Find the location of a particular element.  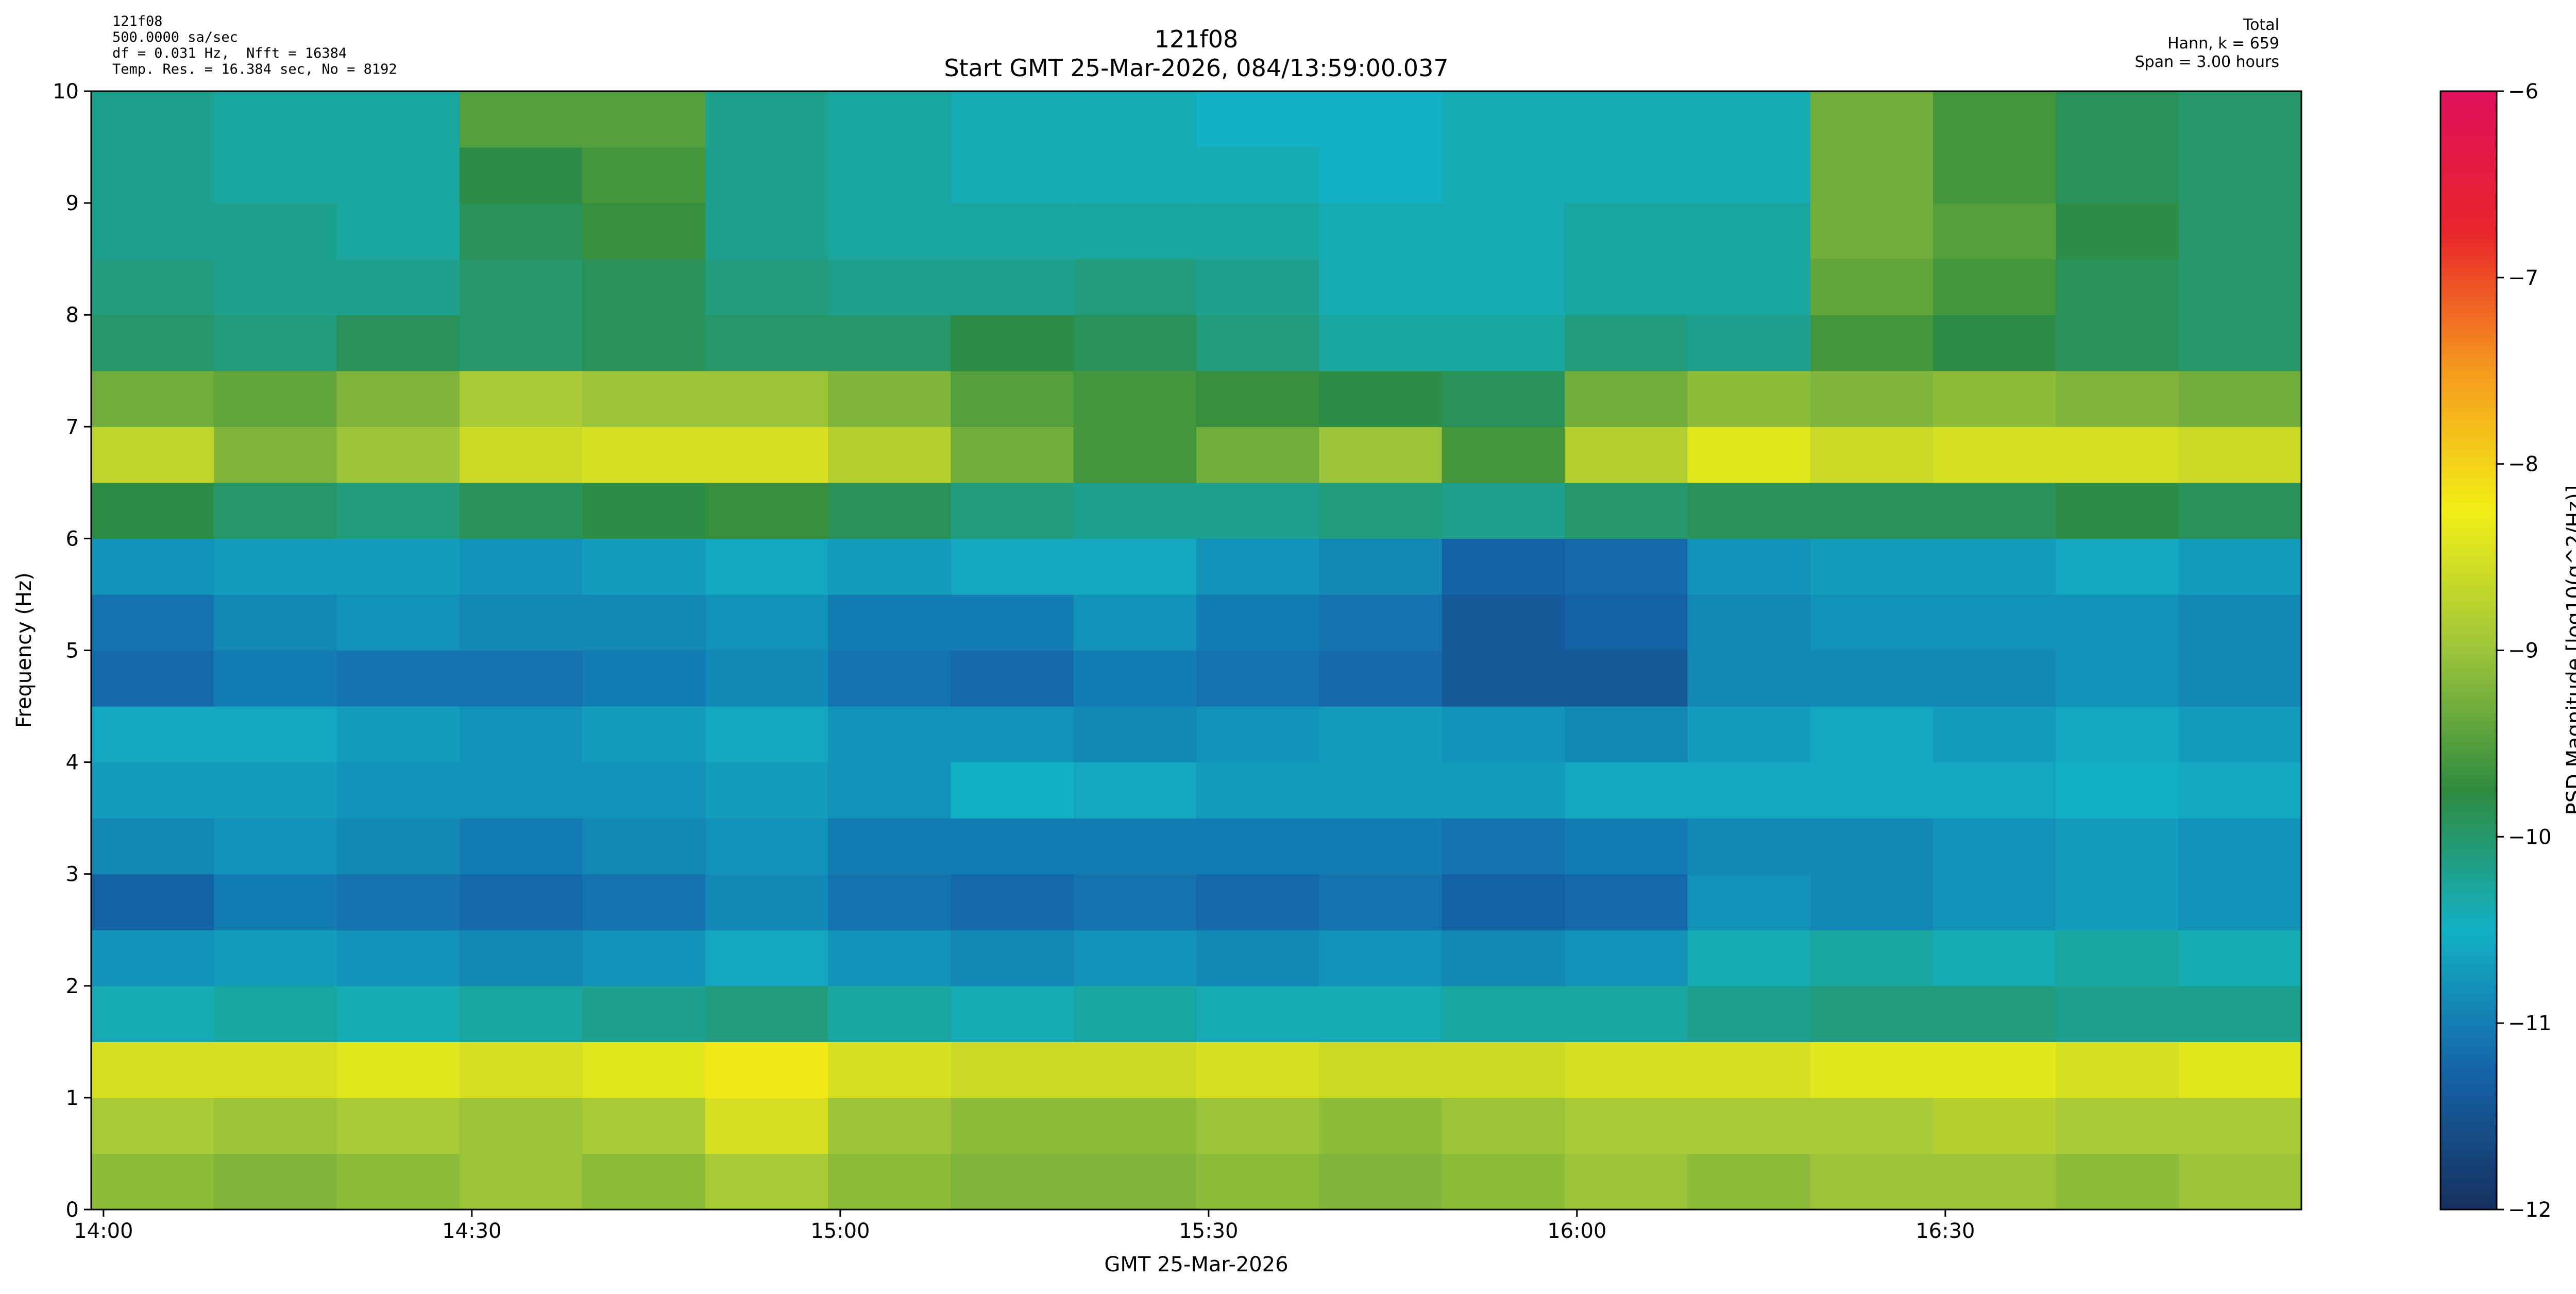

y-tick-label: 10 is located at coordinates (66, 92).